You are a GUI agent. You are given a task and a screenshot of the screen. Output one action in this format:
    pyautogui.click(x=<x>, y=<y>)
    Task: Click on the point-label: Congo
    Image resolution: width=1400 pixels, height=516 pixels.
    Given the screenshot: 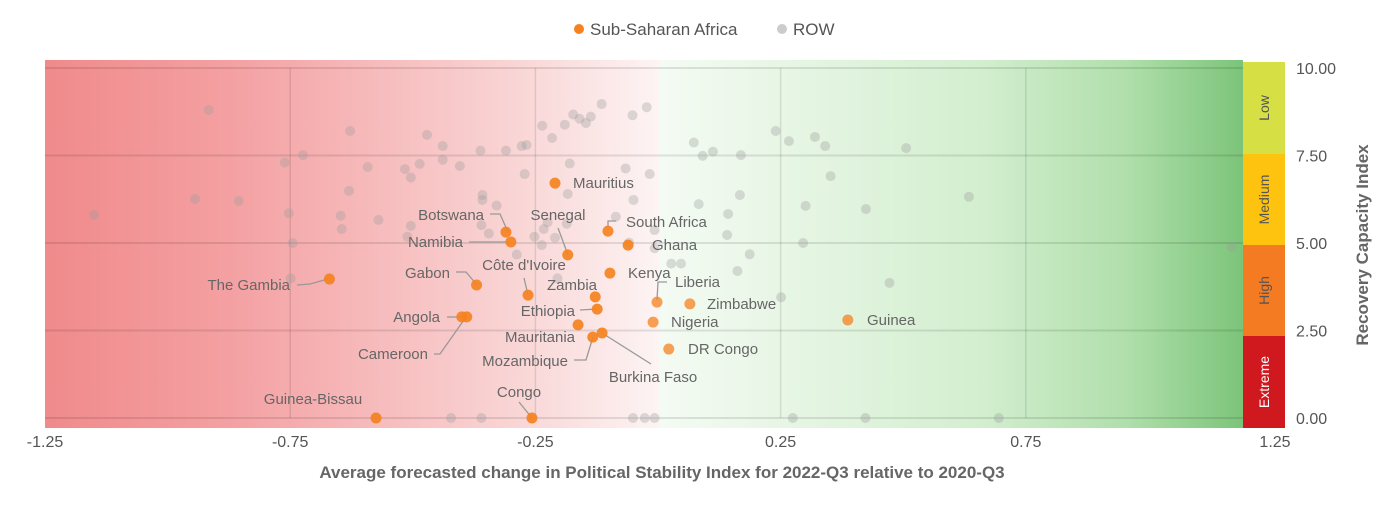 What is the action you would take?
    pyautogui.click(x=519, y=392)
    